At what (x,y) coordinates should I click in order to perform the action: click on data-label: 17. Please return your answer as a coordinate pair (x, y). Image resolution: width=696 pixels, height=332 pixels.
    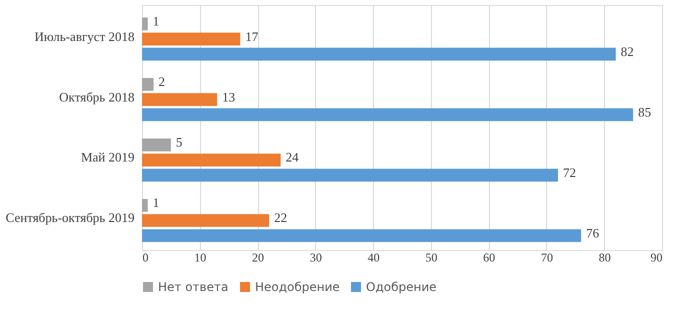
    Looking at the image, I should click on (252, 36).